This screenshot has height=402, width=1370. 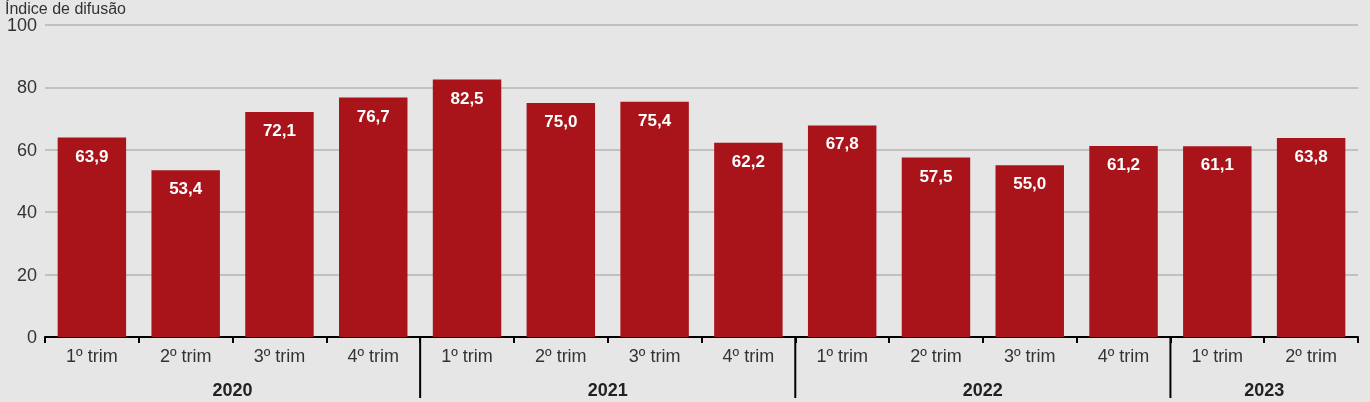 I want to click on data-label: 75,4, so click(x=655, y=120).